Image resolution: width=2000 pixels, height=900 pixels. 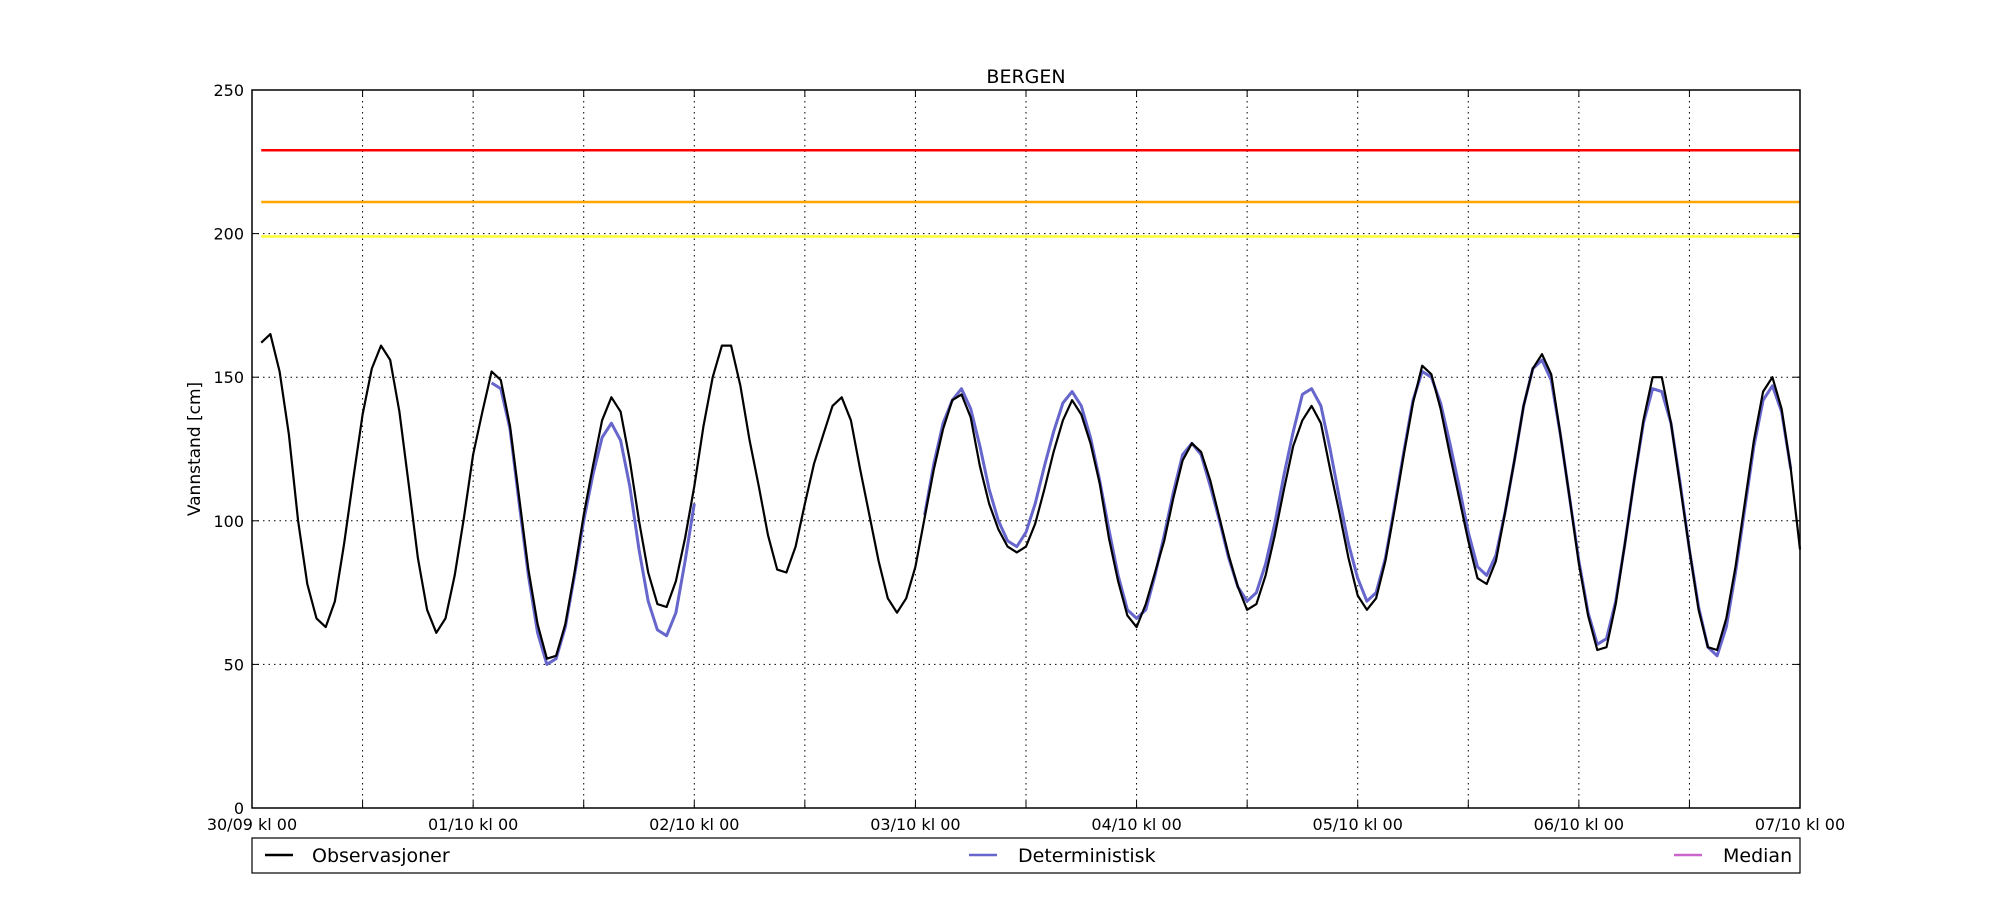 I want to click on y-tick-label: 100, so click(x=228, y=521).